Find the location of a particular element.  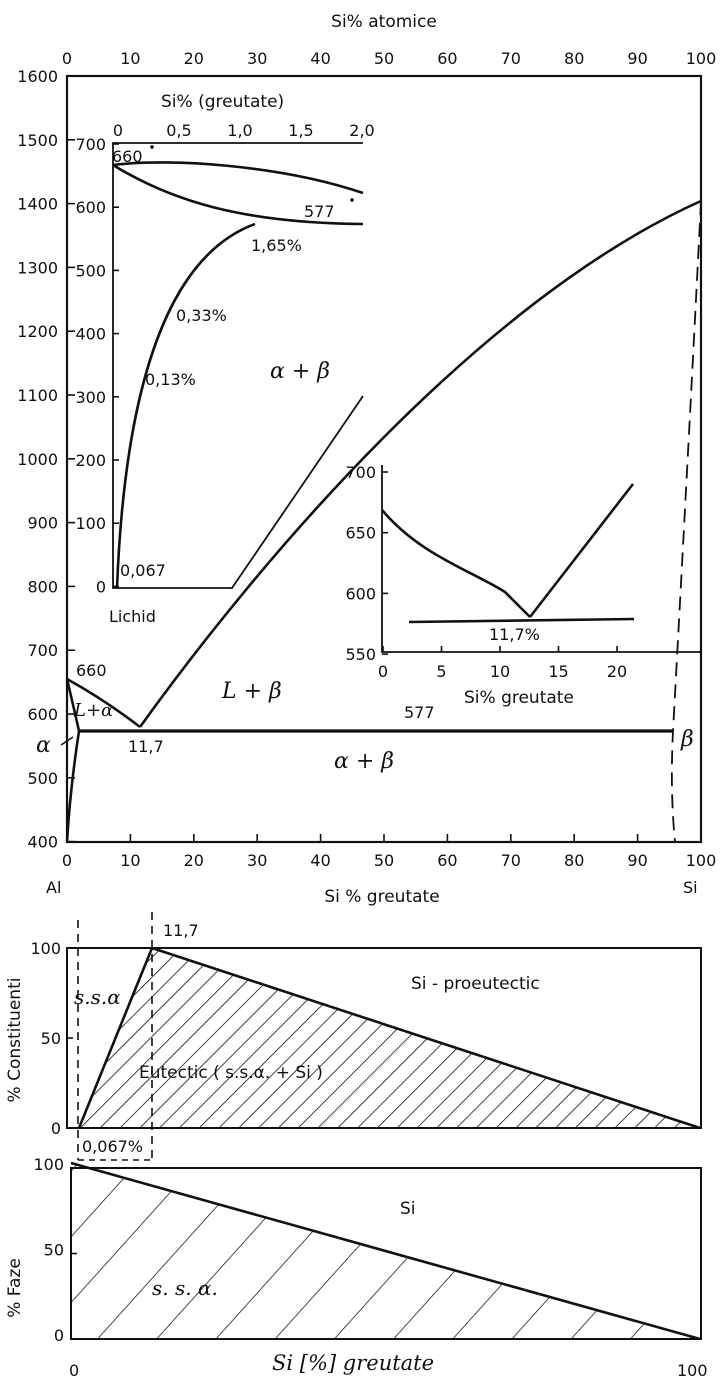

phases-x-left-label: 0 is located at coordinates (74, 1370).